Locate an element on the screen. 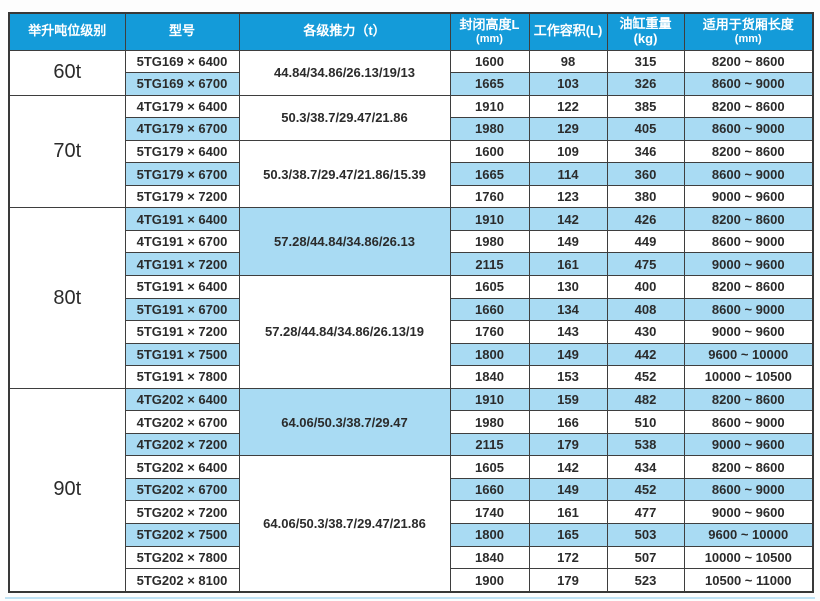  working-volume-cell: 134 is located at coordinates (568, 309).